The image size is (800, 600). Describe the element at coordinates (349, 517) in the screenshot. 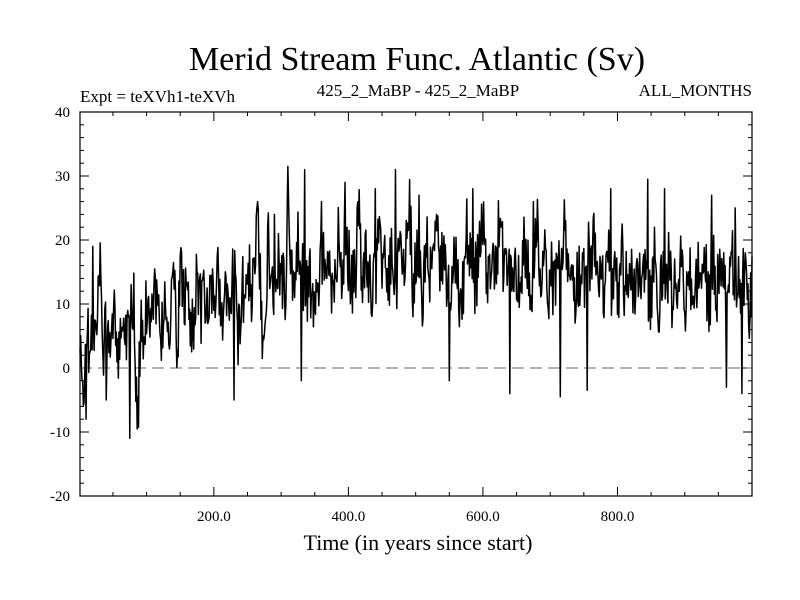

I see `x-tick-label: 400.0` at that location.